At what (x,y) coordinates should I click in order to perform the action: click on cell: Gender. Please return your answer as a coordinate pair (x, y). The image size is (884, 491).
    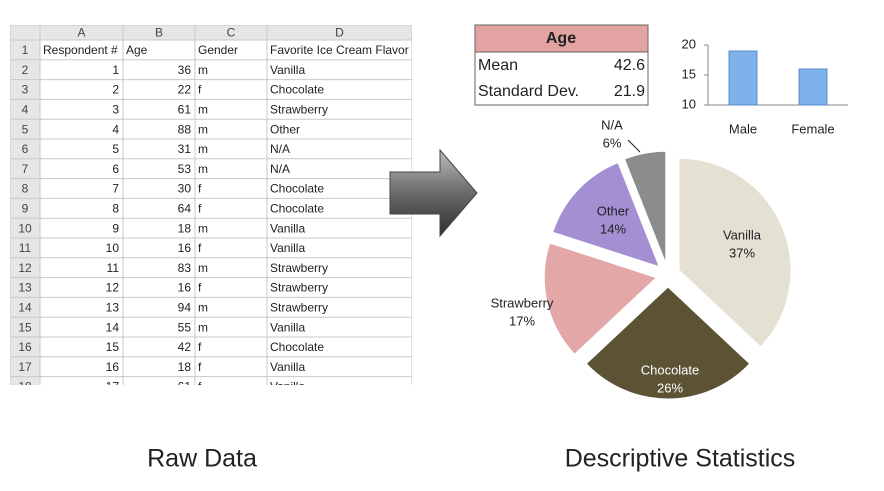
    Looking at the image, I should click on (218, 50).